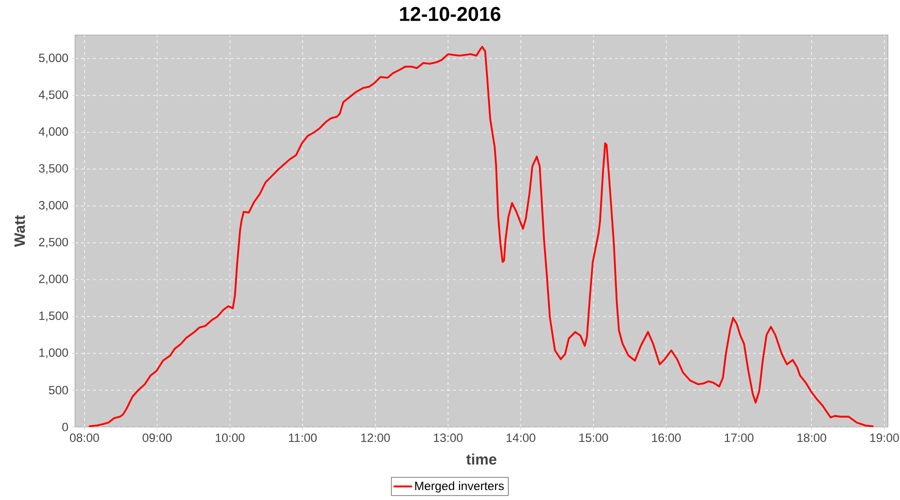 The image size is (900, 500). What do you see at coordinates (58, 390) in the screenshot?
I see `y-tick-label: 500` at bounding box center [58, 390].